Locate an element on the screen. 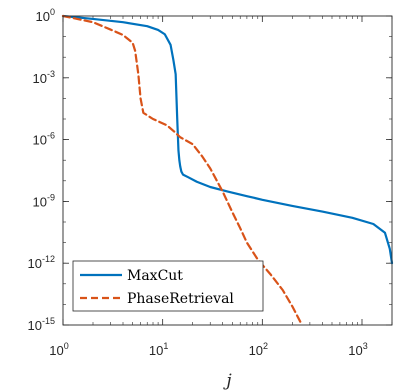  legend: MaxCut PhaseRetrieval is located at coordinates (168, 286).